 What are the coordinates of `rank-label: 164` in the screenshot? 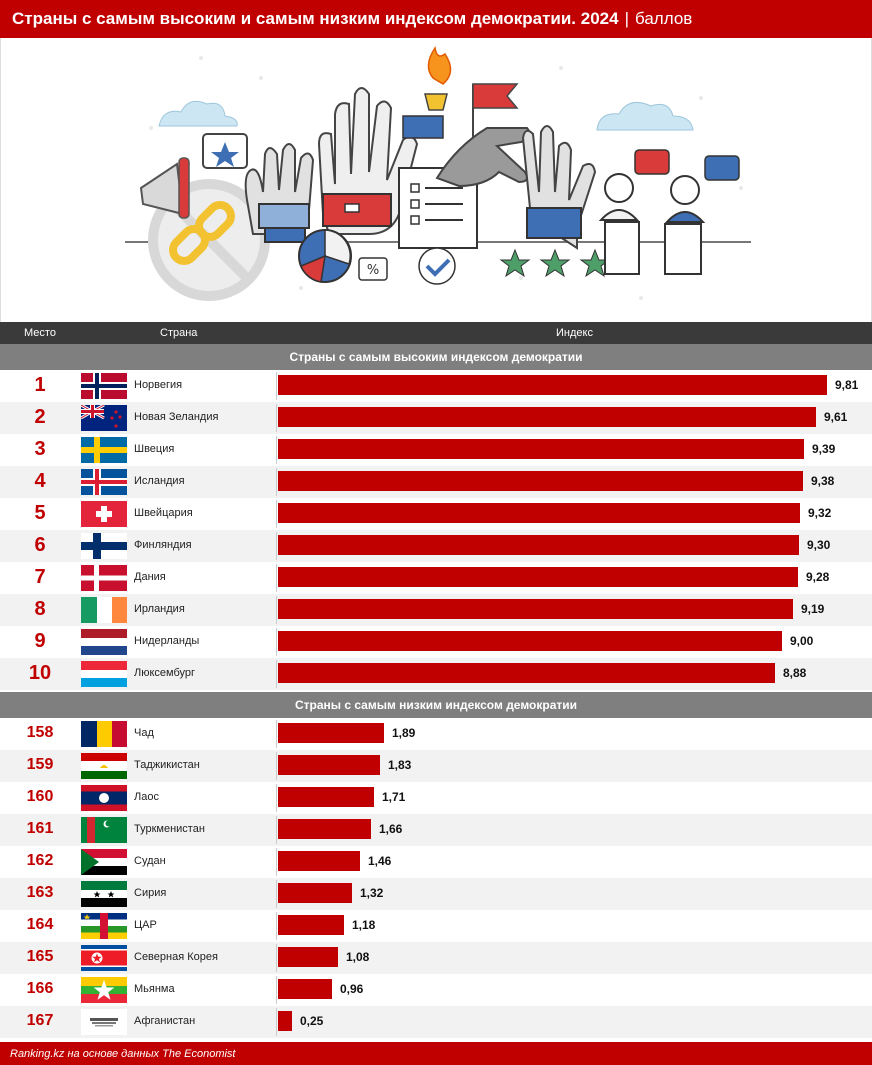 It's located at (40, 924).